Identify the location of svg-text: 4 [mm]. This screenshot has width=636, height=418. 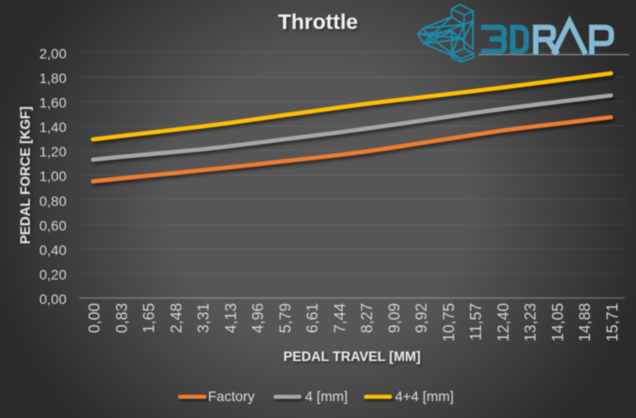
(326, 396).